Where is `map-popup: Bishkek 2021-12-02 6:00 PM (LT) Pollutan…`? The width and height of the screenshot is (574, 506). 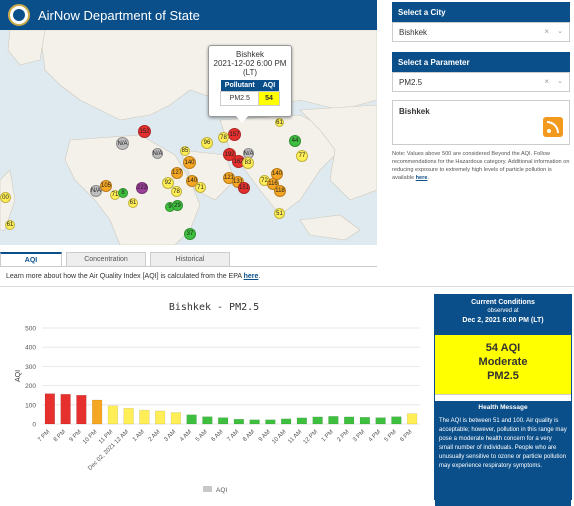 map-popup: Bishkek 2021-12-02 6:00 PM (LT) Pollutan… is located at coordinates (250, 81).